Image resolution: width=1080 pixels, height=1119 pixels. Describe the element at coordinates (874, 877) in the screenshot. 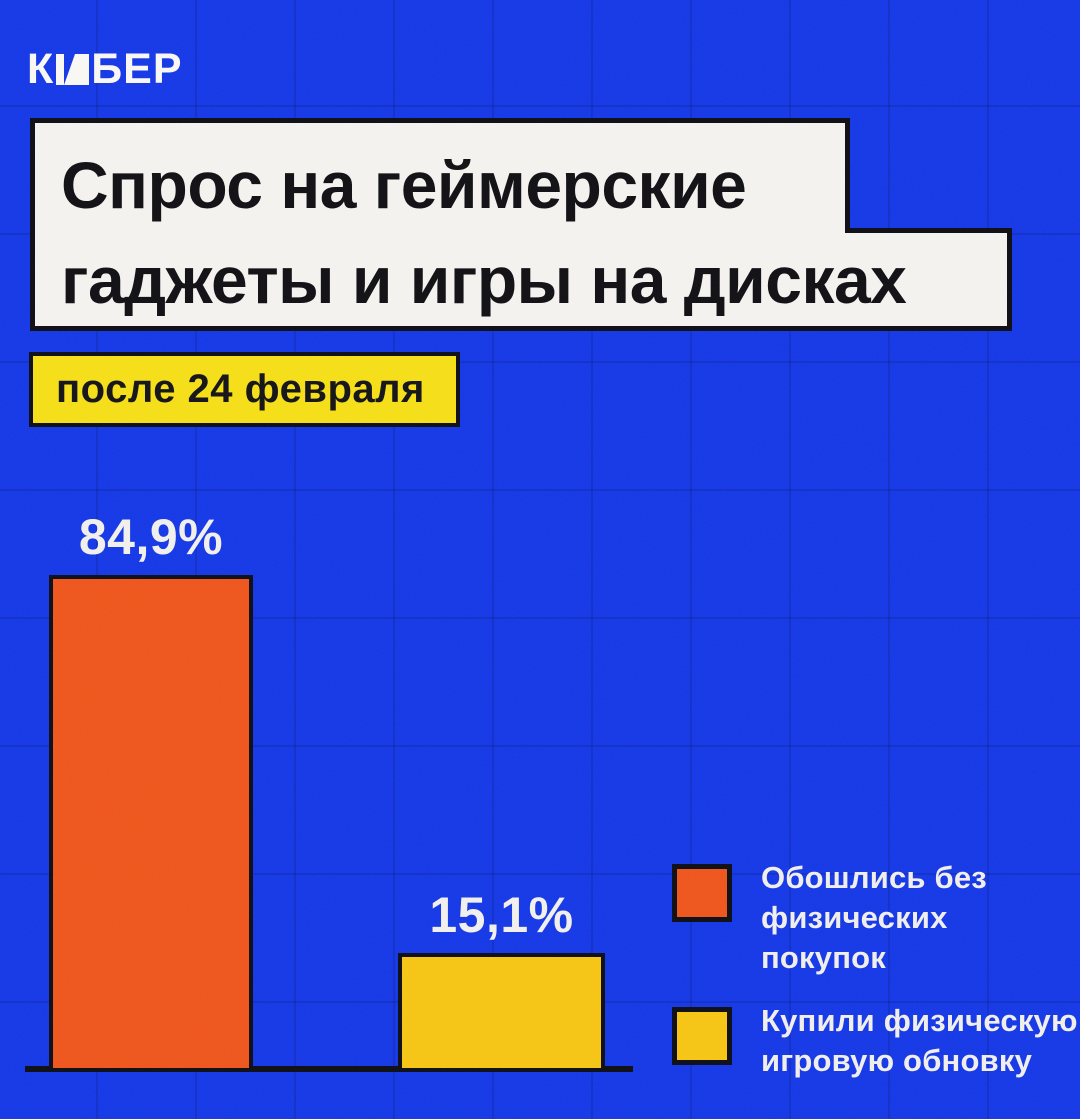

I see `legend-label-1-line1: Обошлись без` at that location.